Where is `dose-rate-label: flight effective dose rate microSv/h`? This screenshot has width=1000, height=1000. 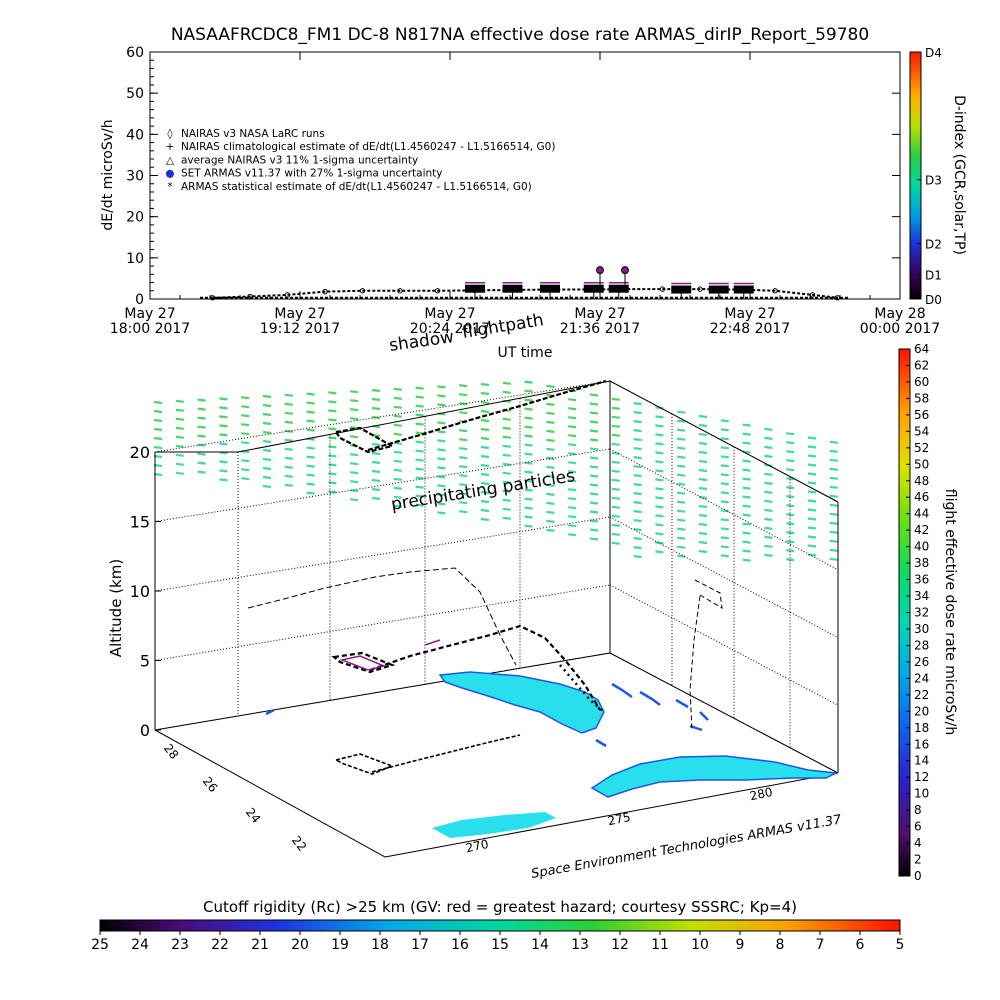 dose-rate-label: flight effective dose rate microSv/h is located at coordinates (950, 612).